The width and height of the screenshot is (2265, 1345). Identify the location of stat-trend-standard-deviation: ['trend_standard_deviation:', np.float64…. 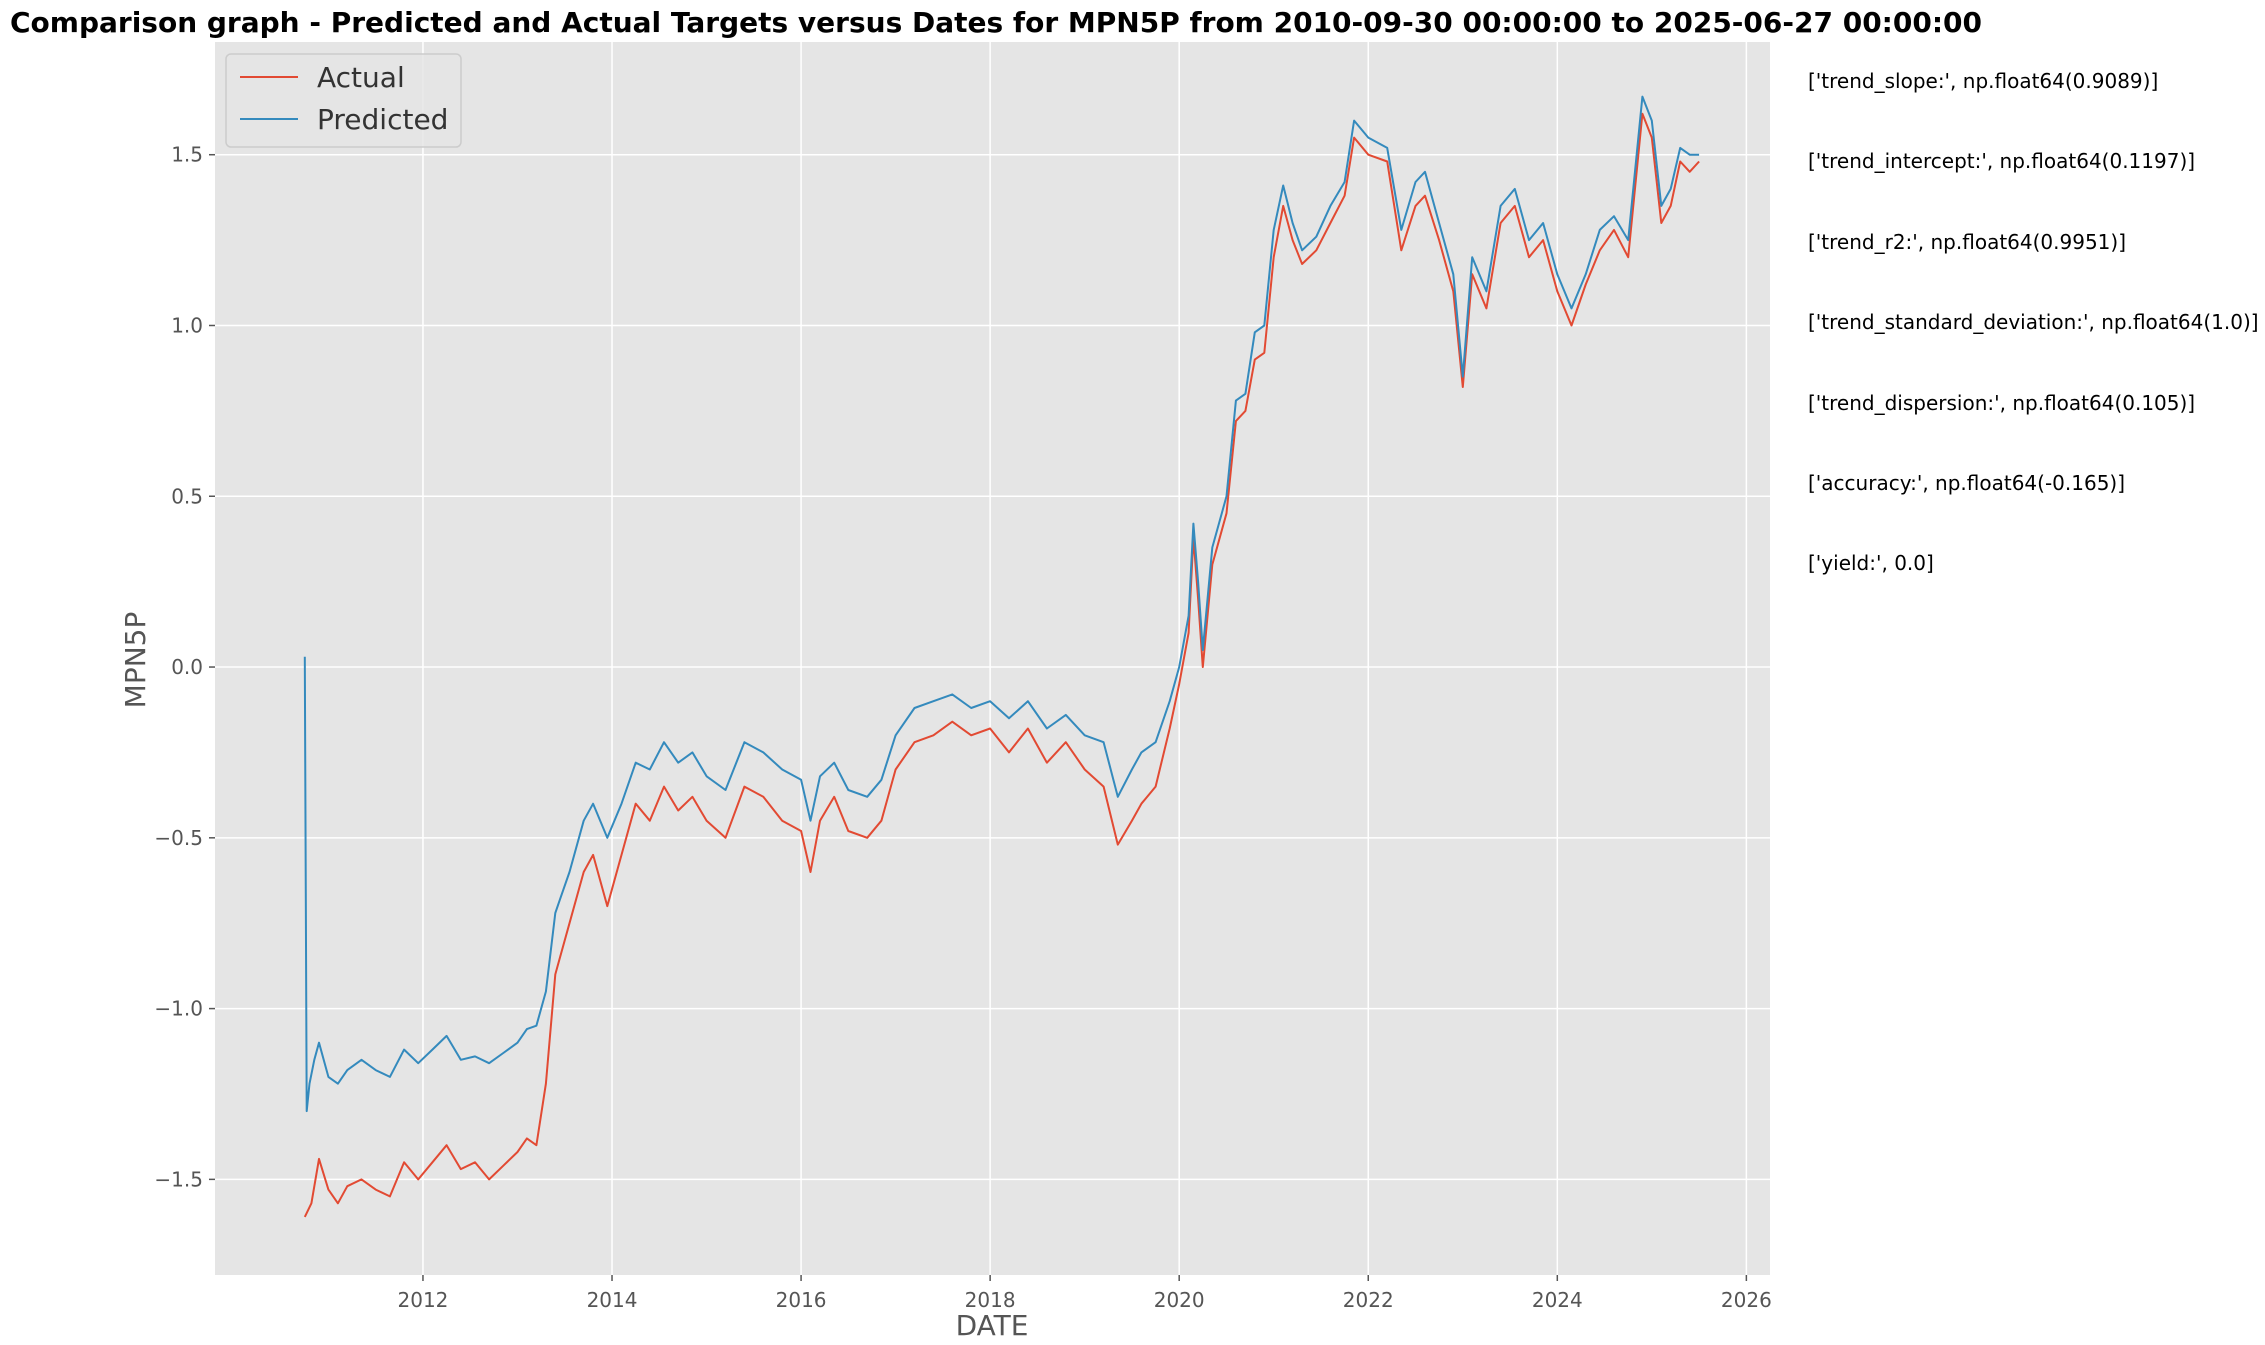
(2033, 322).